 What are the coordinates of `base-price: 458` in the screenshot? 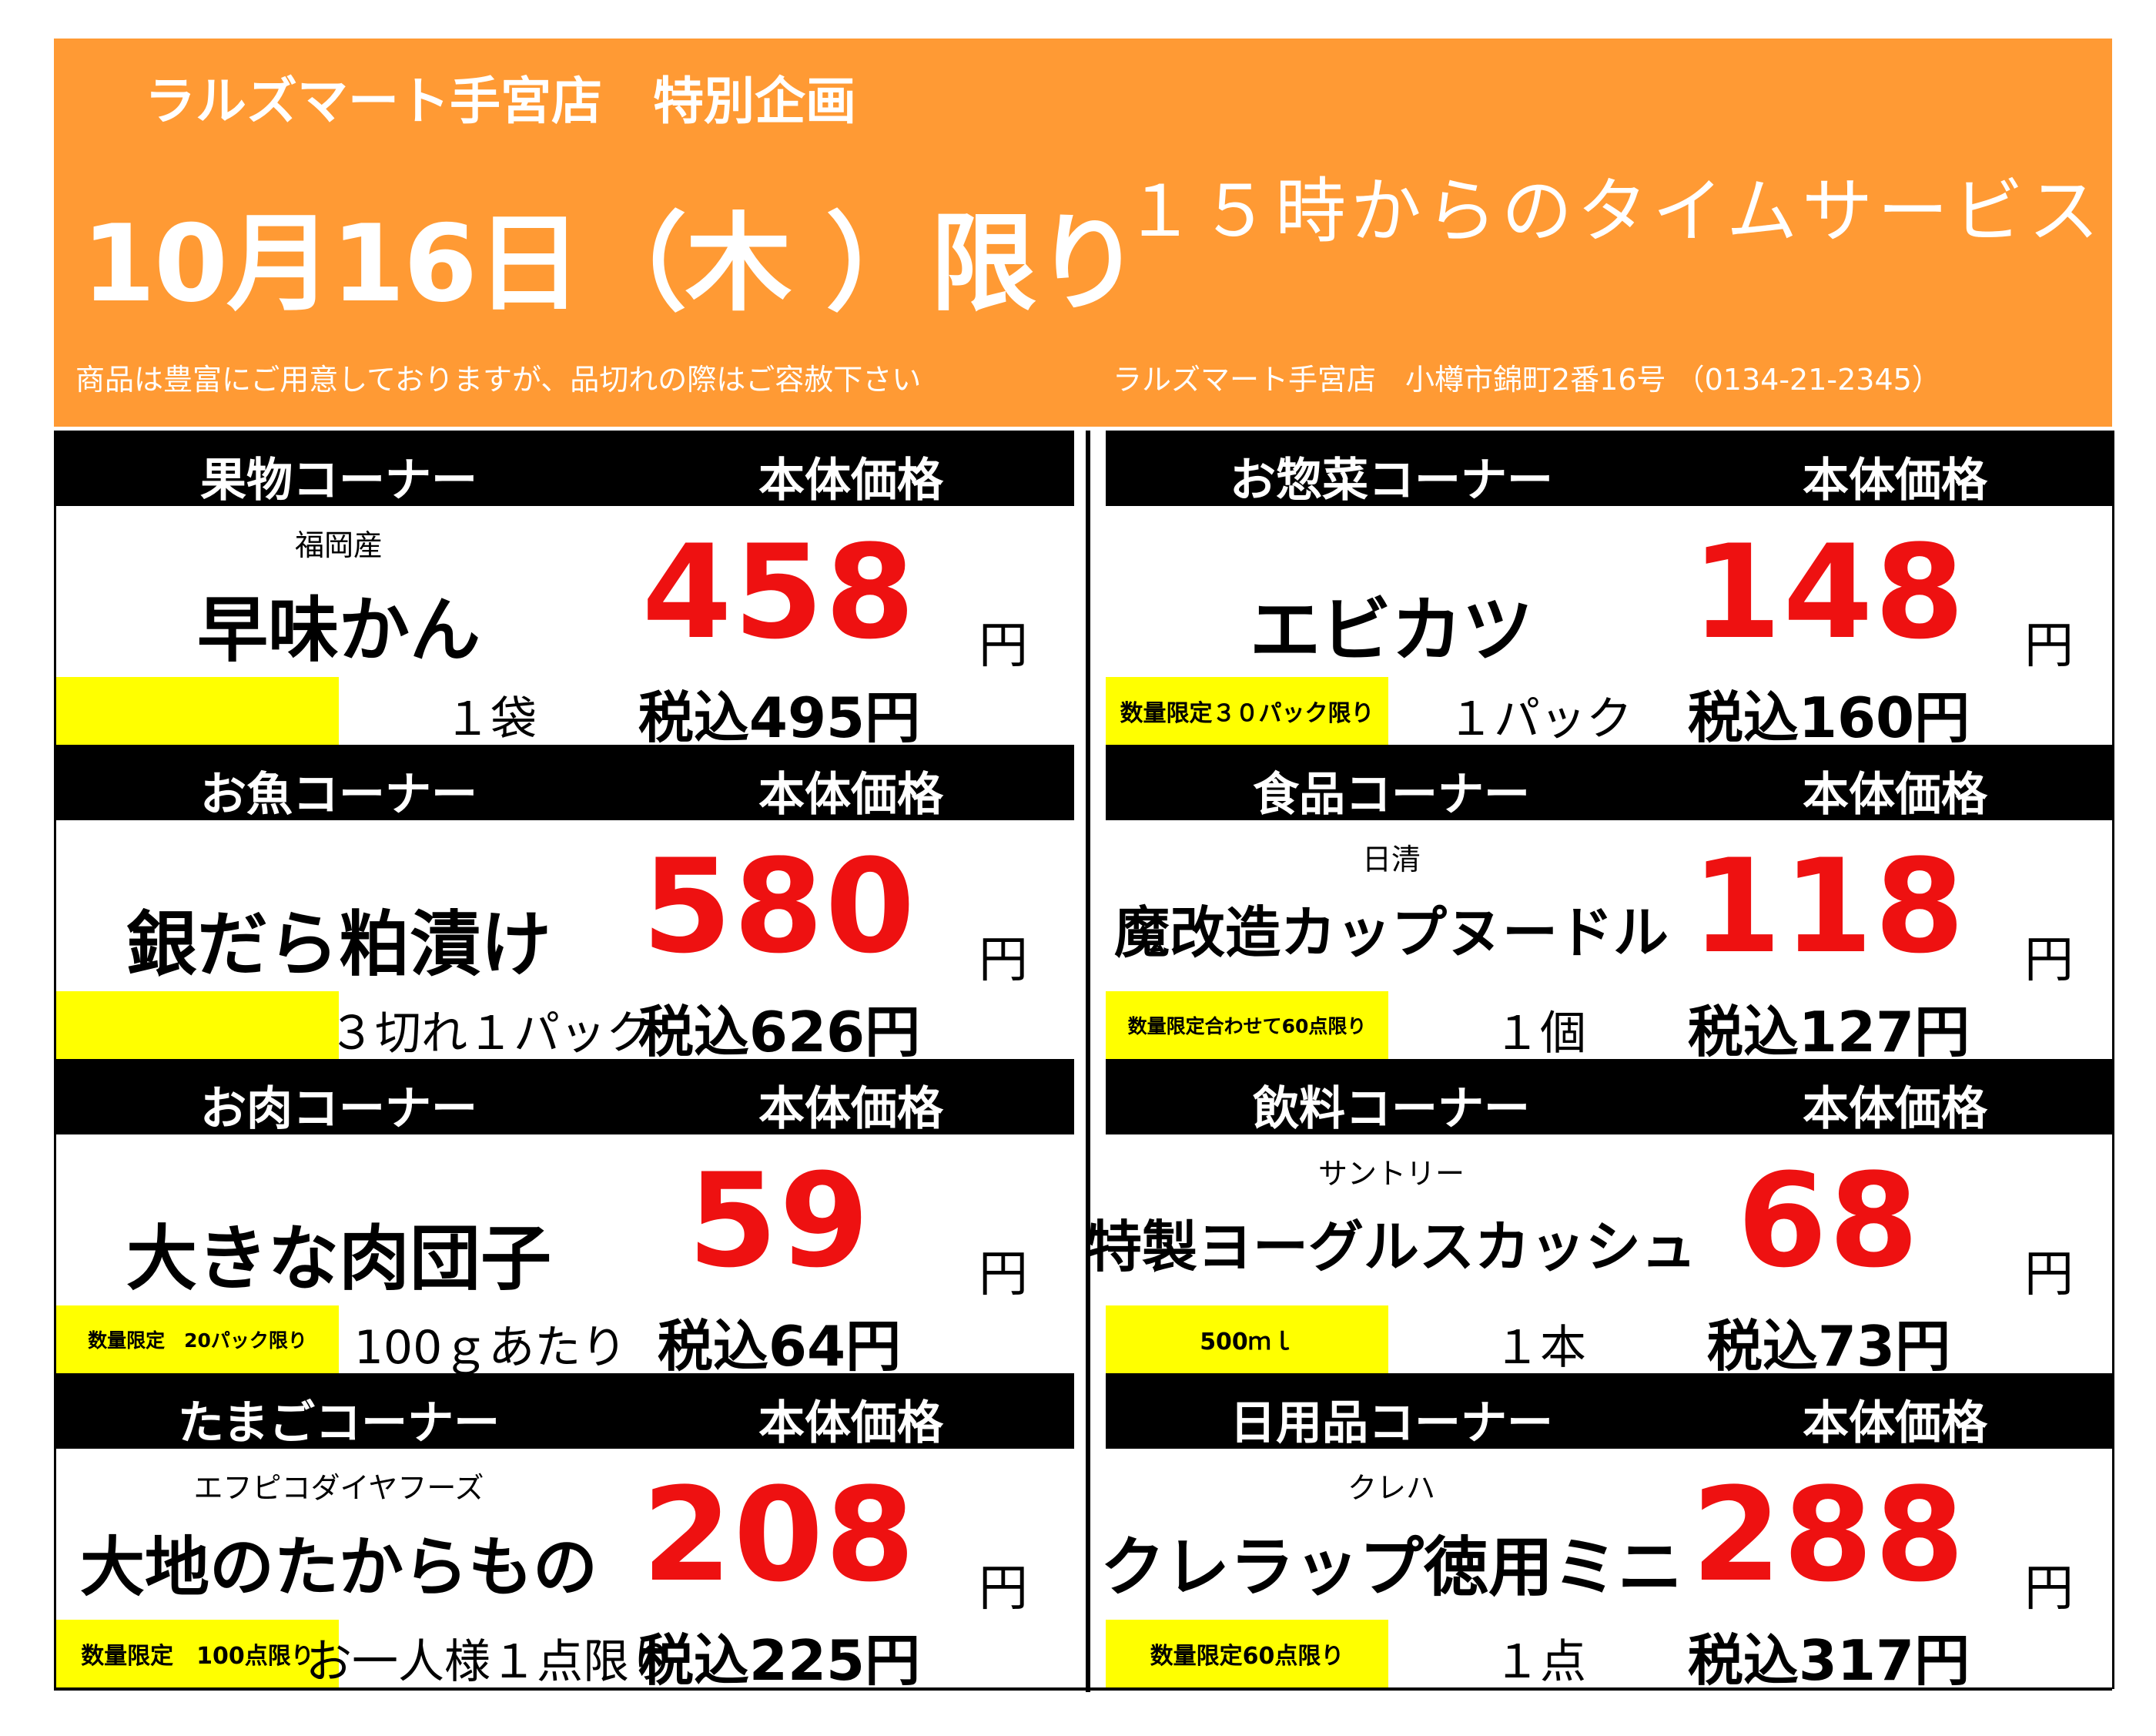 It's located at (779, 592).